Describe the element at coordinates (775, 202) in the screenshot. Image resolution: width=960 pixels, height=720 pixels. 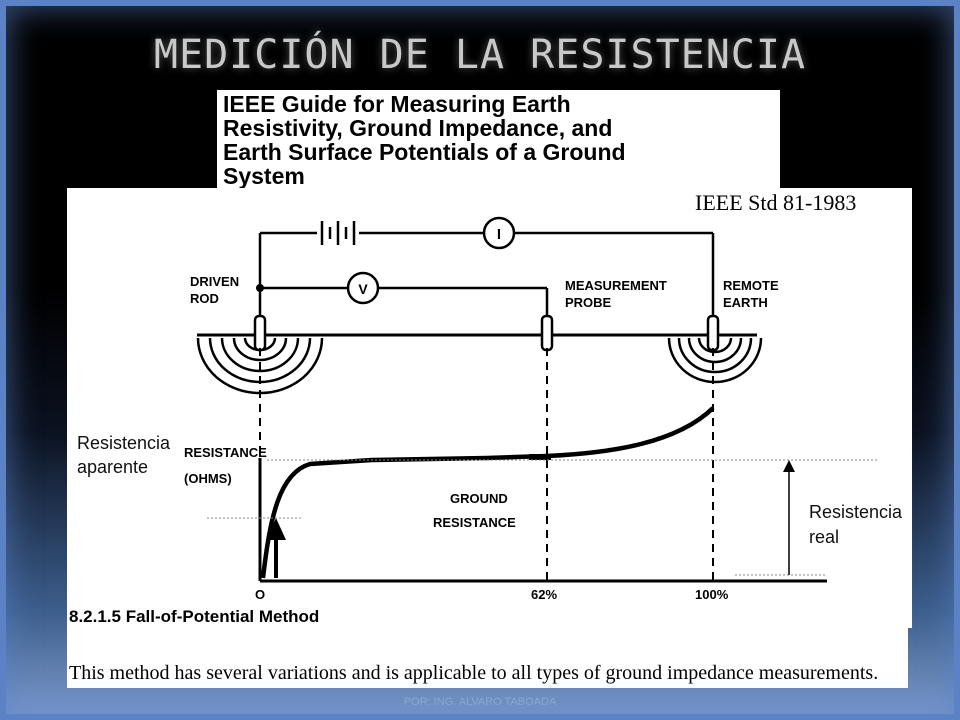
I see `ieee-standard-label: IEEE Std 81-1983` at that location.